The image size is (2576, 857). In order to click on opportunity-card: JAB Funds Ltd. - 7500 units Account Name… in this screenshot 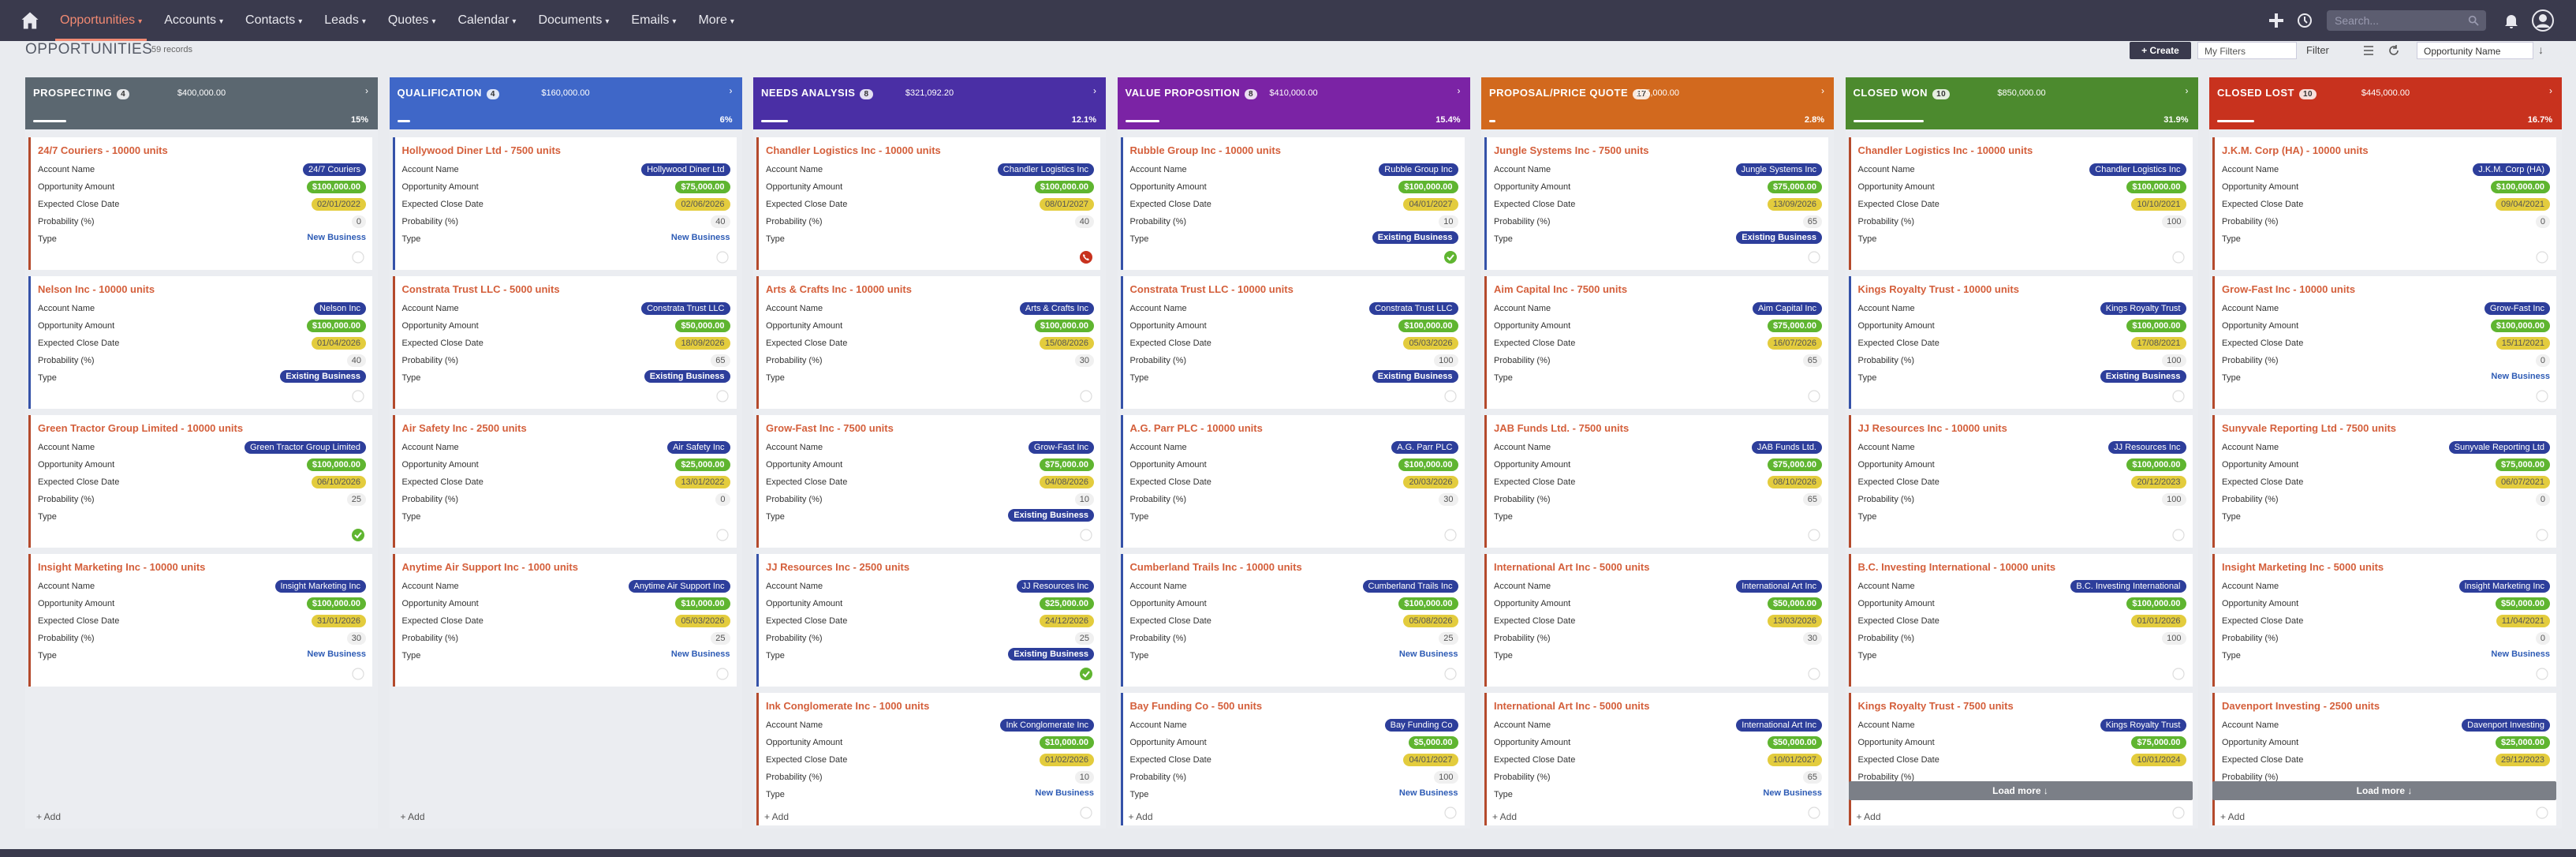, I will do `click(1656, 482)`.